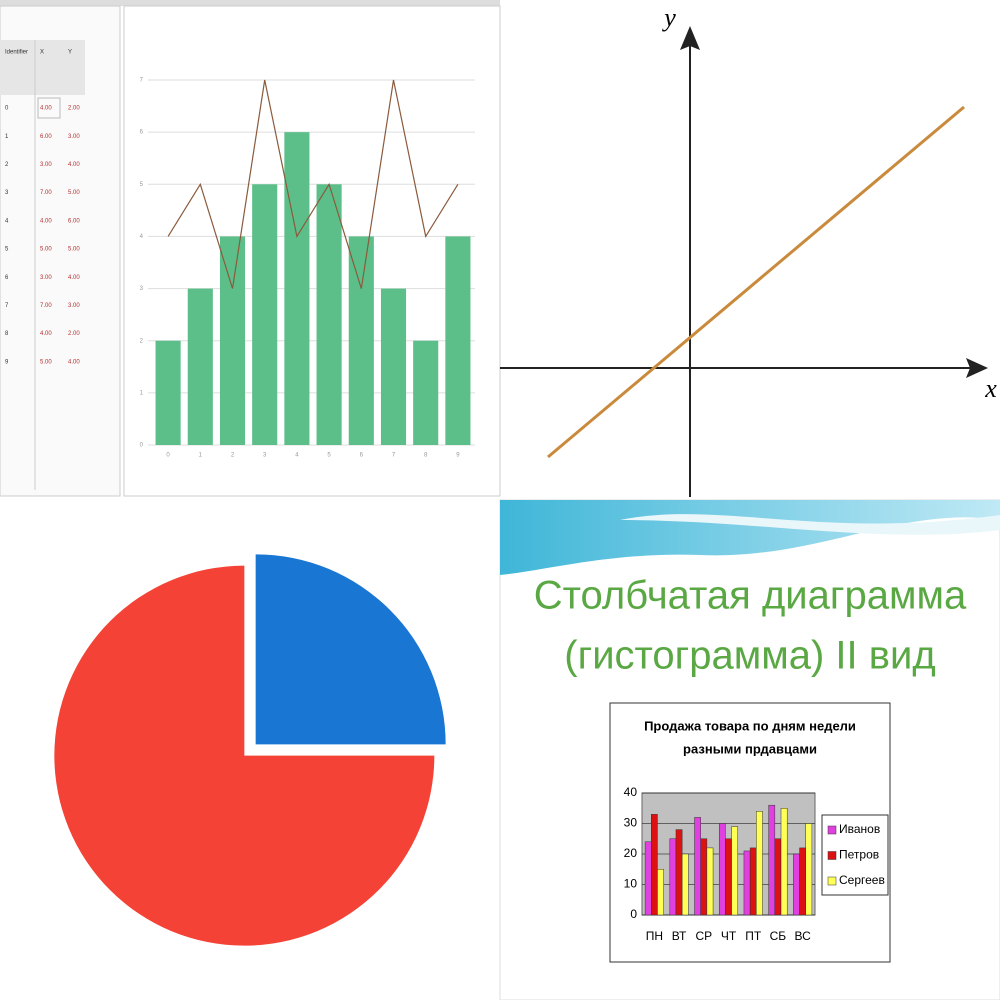  What do you see at coordinates (668, 17) in the screenshot?
I see `y-axis-label: y` at bounding box center [668, 17].